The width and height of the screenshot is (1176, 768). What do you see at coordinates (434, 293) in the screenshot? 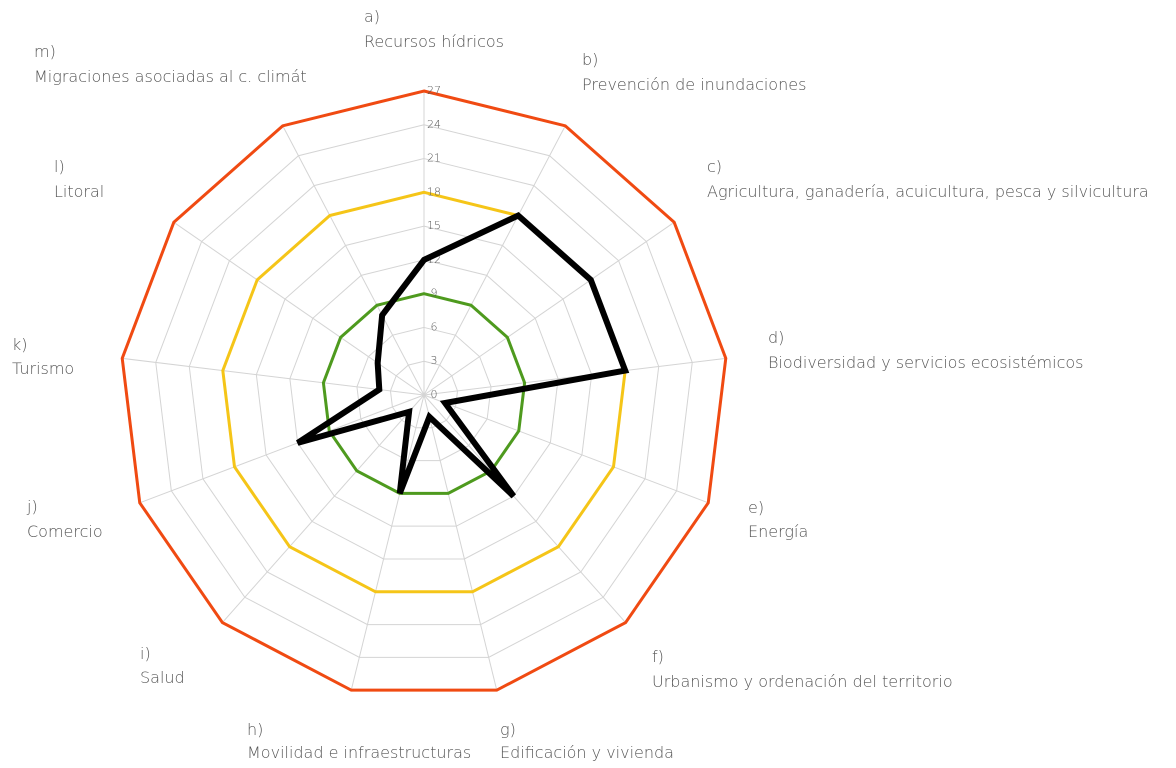
I see `y-tick-label: 9` at bounding box center [434, 293].